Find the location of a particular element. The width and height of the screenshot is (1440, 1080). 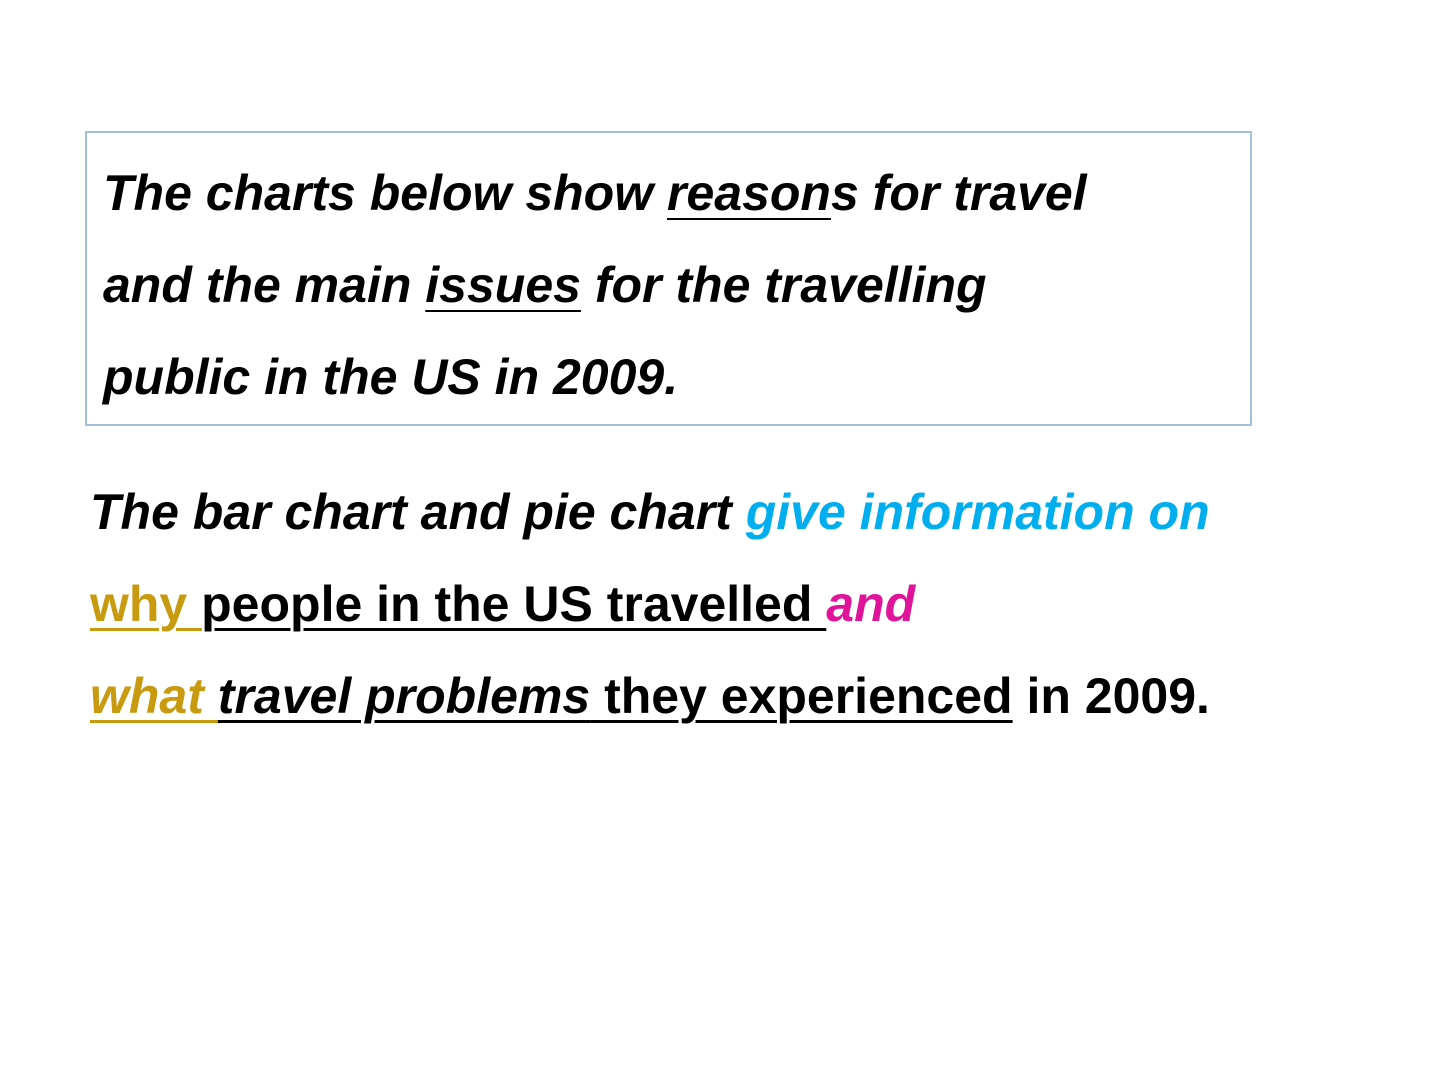

paraphrase-segment: travel problems is located at coordinates (404, 696).